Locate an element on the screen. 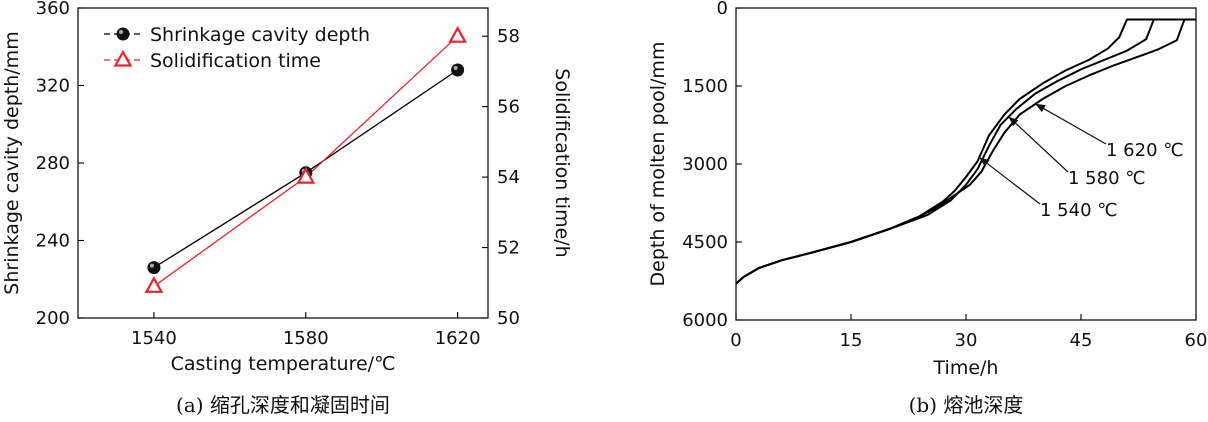 The height and width of the screenshot is (422, 1208). chart-b-ytick-label: 1500 is located at coordinates (705, 86).